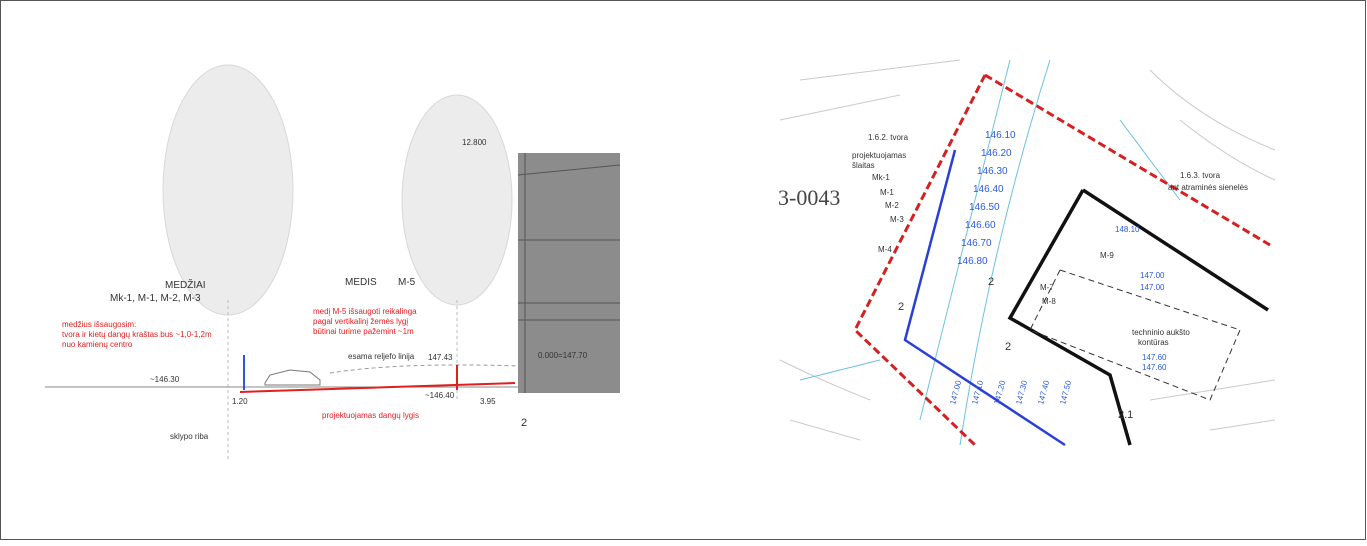  What do you see at coordinates (563, 355) in the screenshot?
I see `level: 0.000=147.70` at bounding box center [563, 355].